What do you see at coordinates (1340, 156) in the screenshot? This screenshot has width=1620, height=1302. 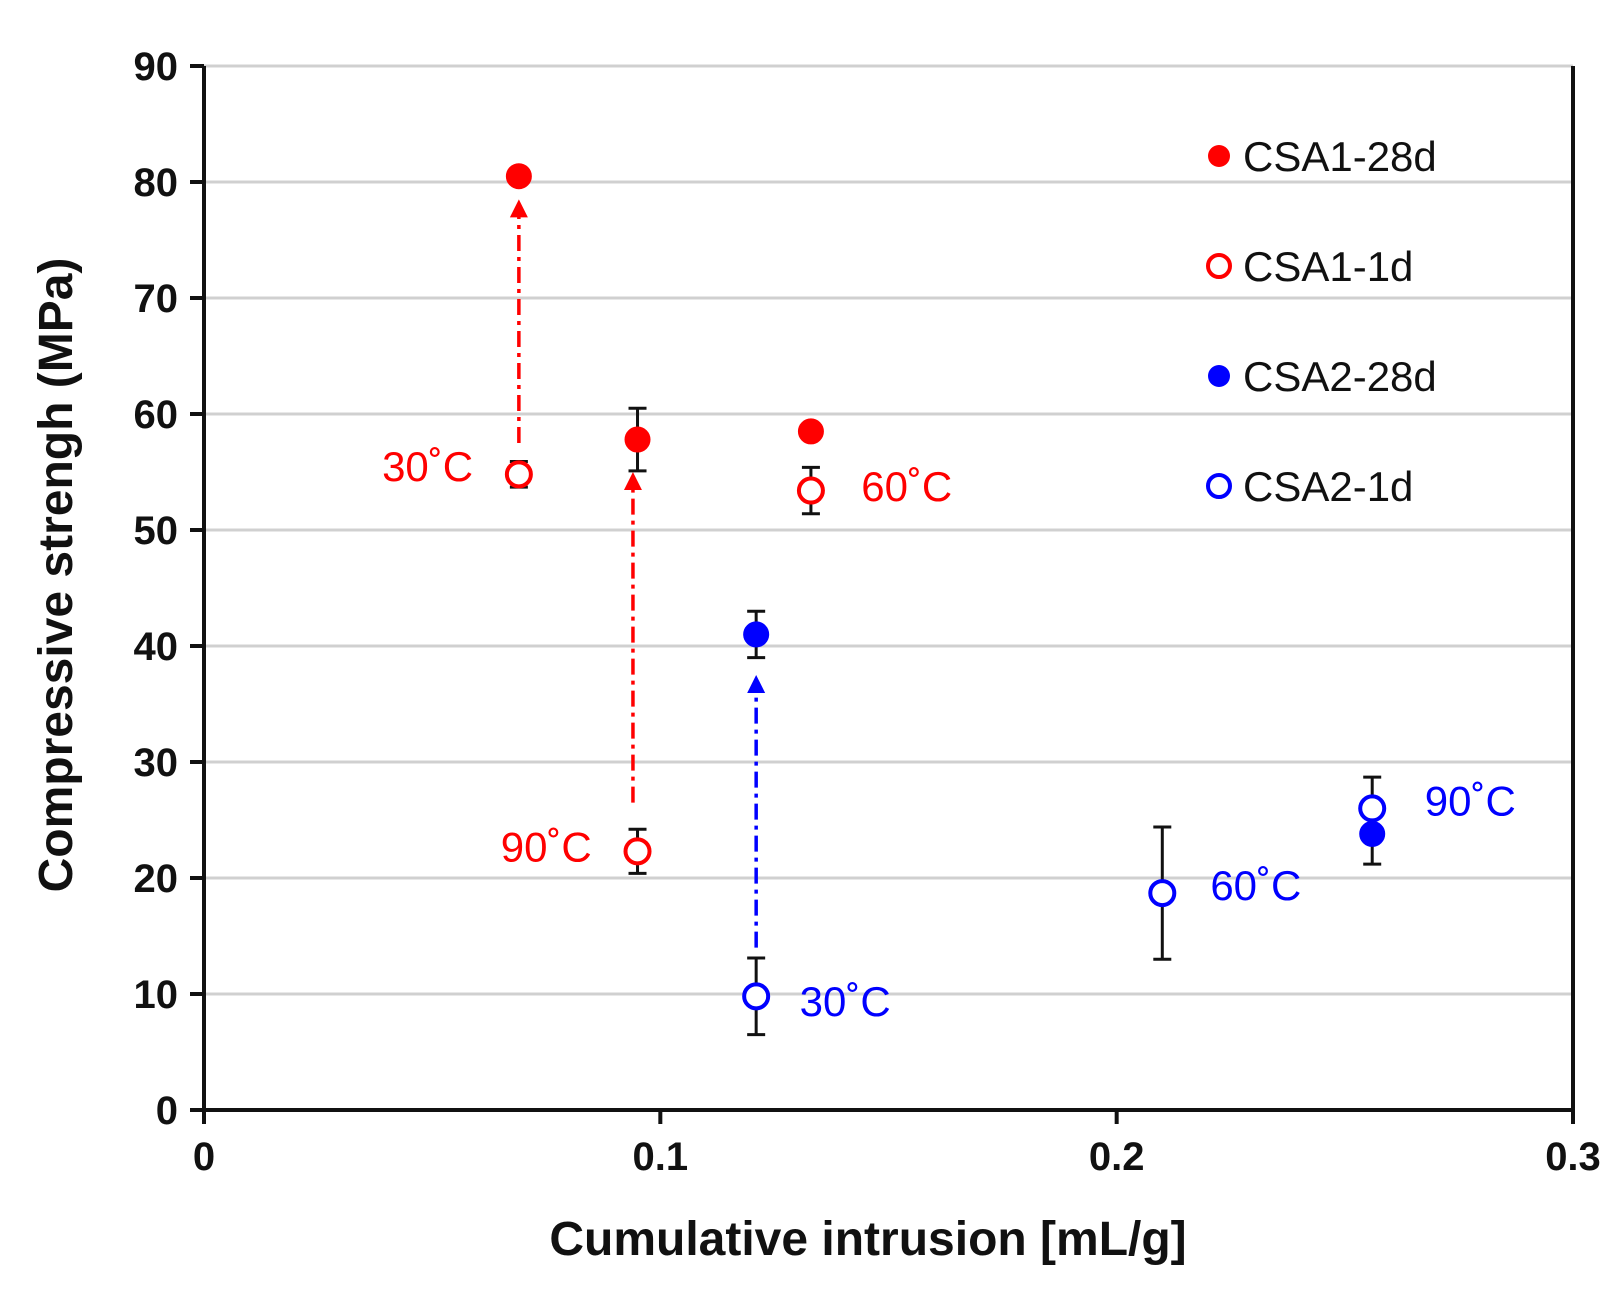 I see `legend-label-0: CSA1-28d` at bounding box center [1340, 156].